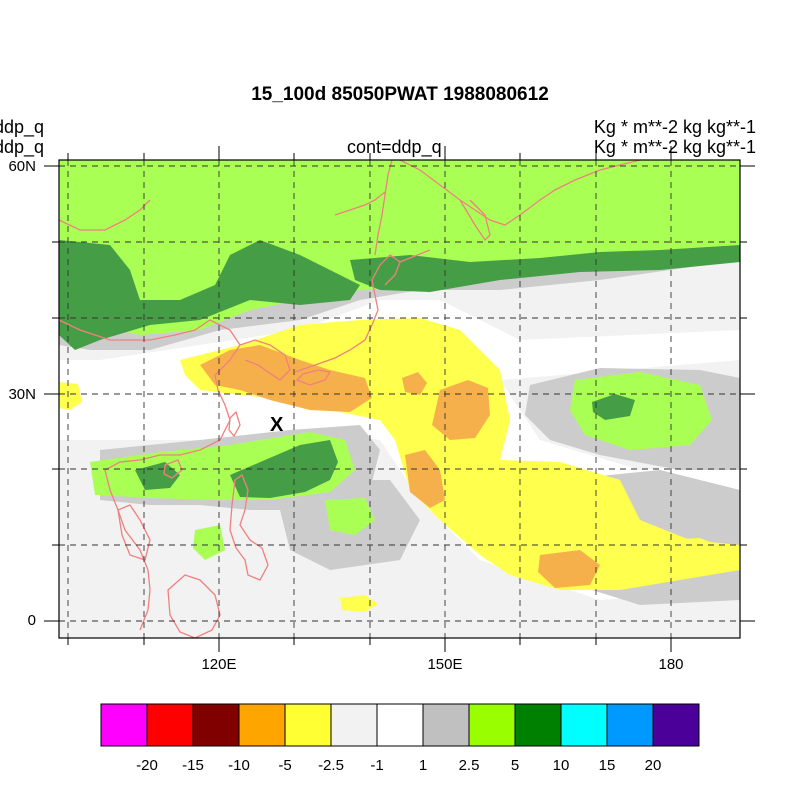 The image size is (800, 800). Describe the element at coordinates (249, 527) in the screenshot. I see `coastline-philippines` at that location.